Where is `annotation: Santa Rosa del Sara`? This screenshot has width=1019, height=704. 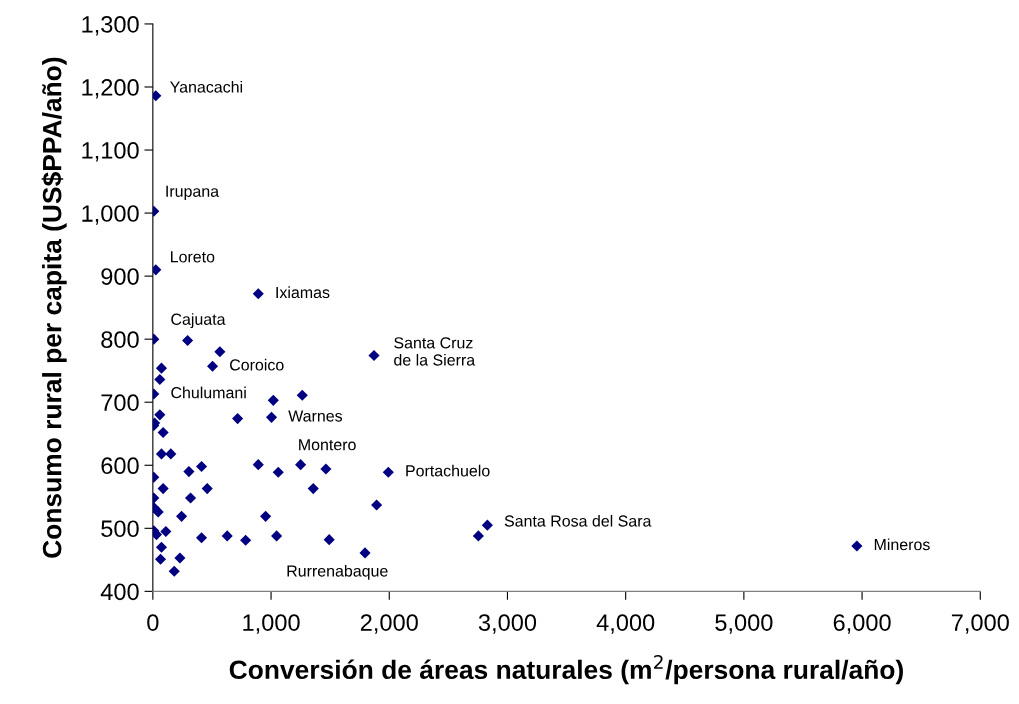 annotation: Santa Rosa del Sara is located at coordinates (578, 520).